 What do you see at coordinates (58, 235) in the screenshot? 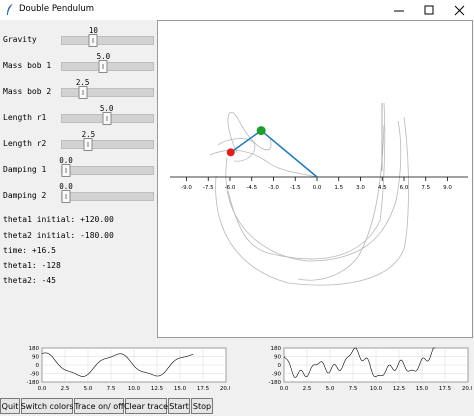
I see `theta2-initial-readout: theta2 initial: -180.00` at bounding box center [58, 235].